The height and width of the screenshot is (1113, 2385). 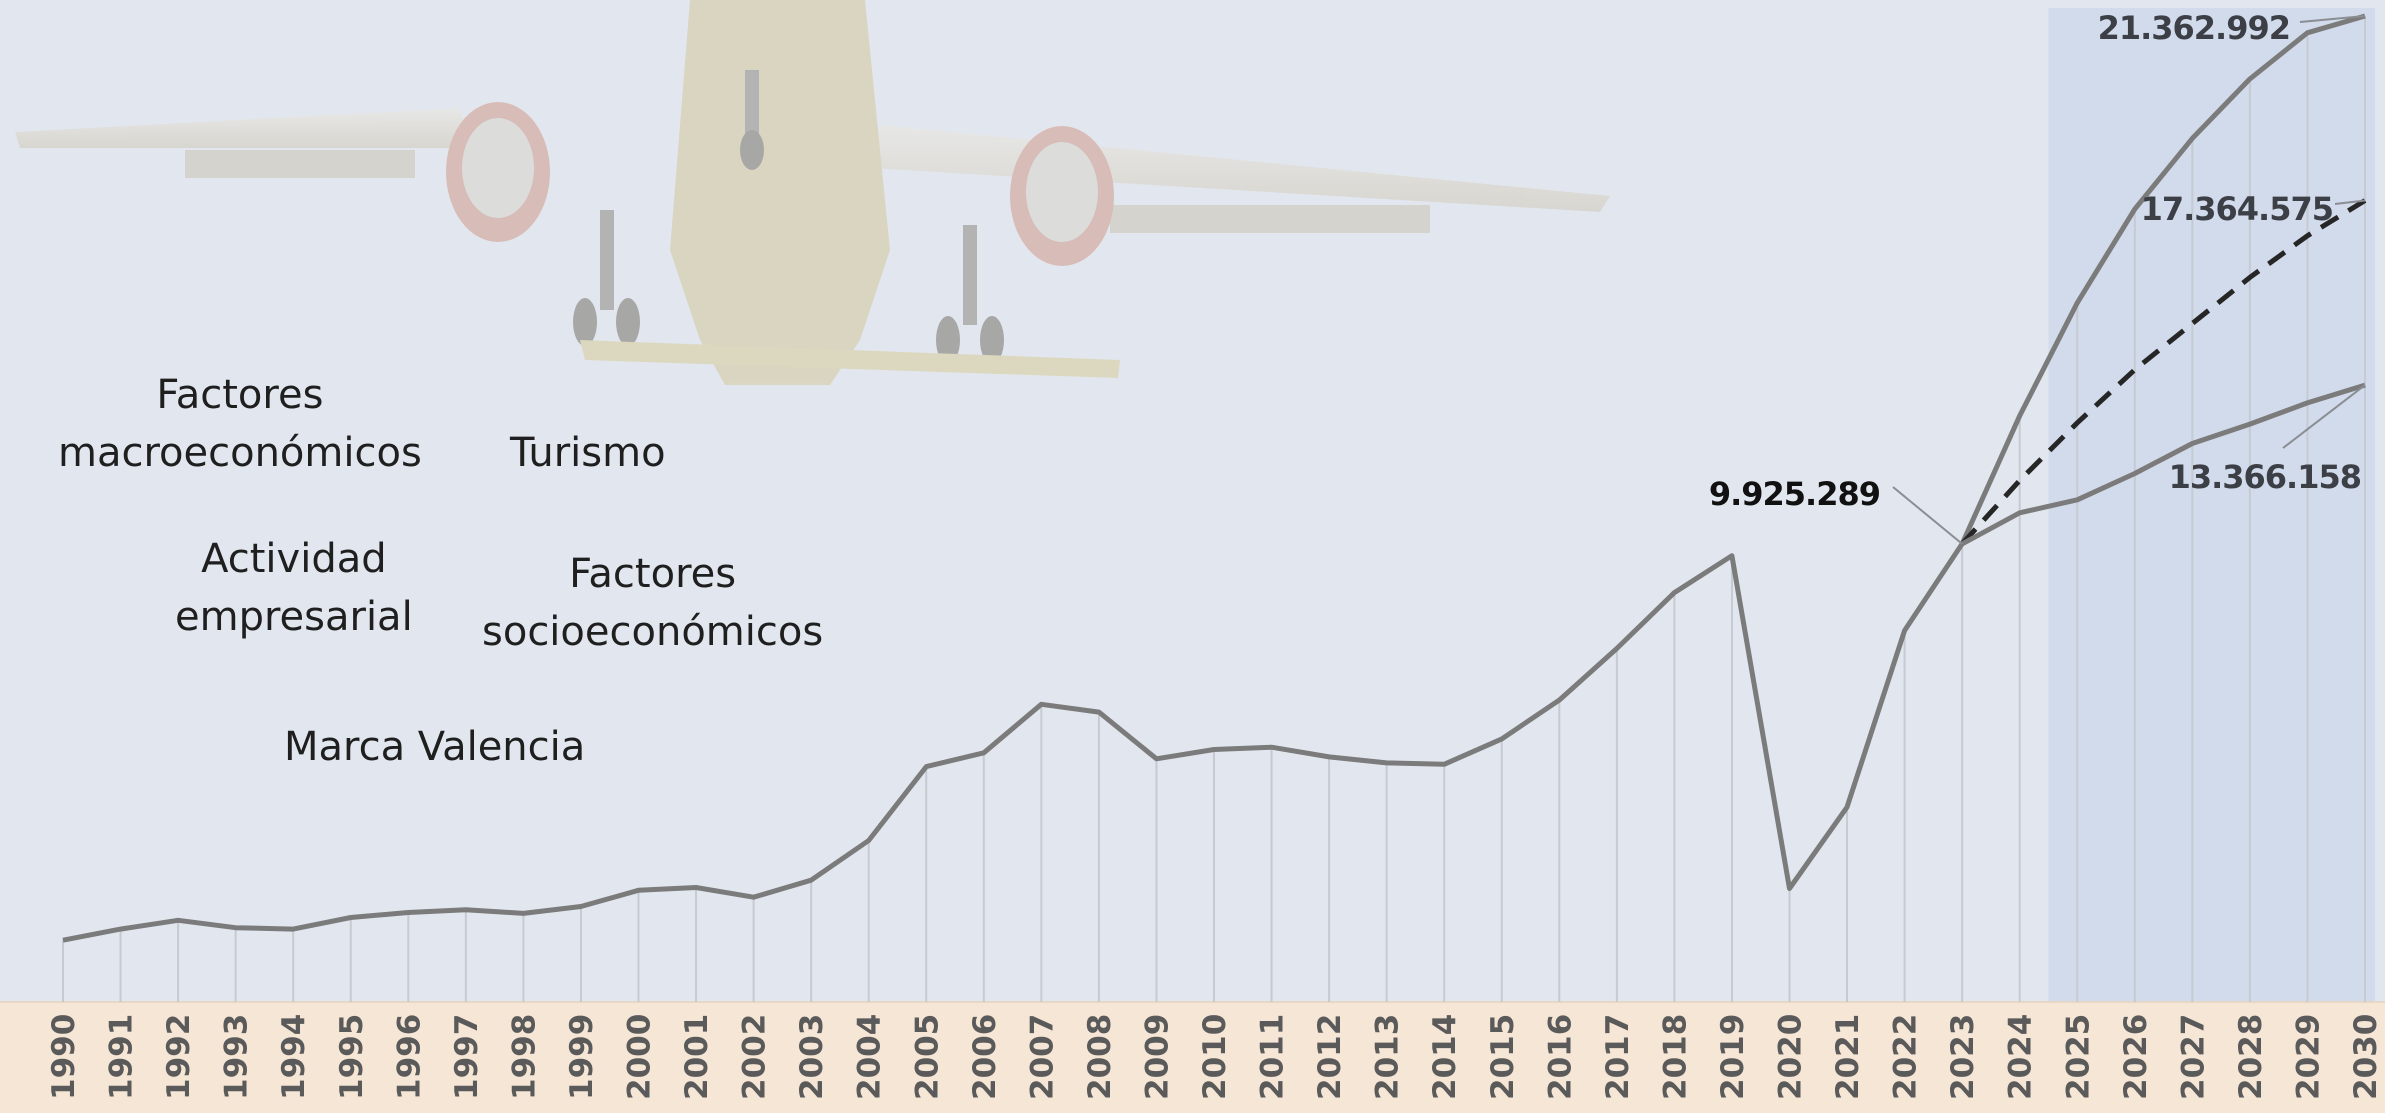 I want to click on x-tick-2021: 2021, so click(x=1848, y=1057).